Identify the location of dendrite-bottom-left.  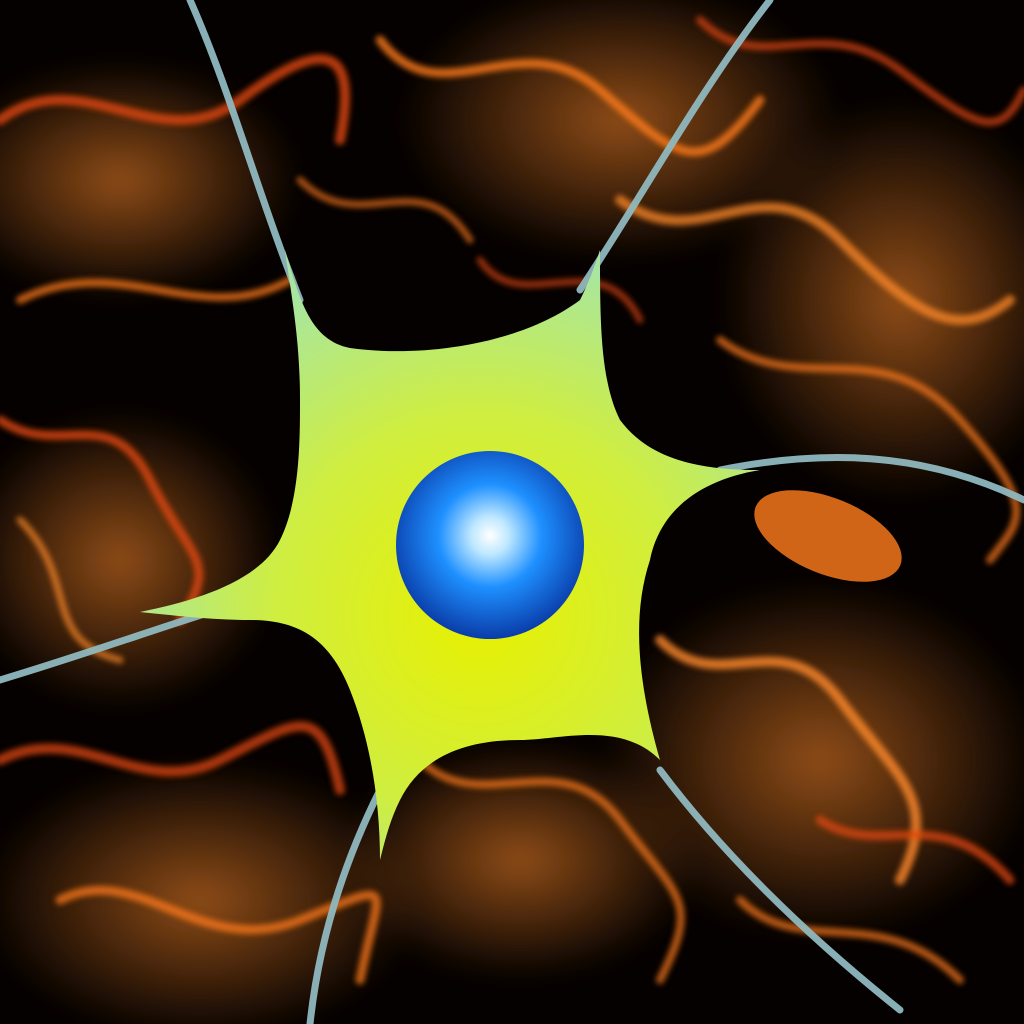
(345, 905).